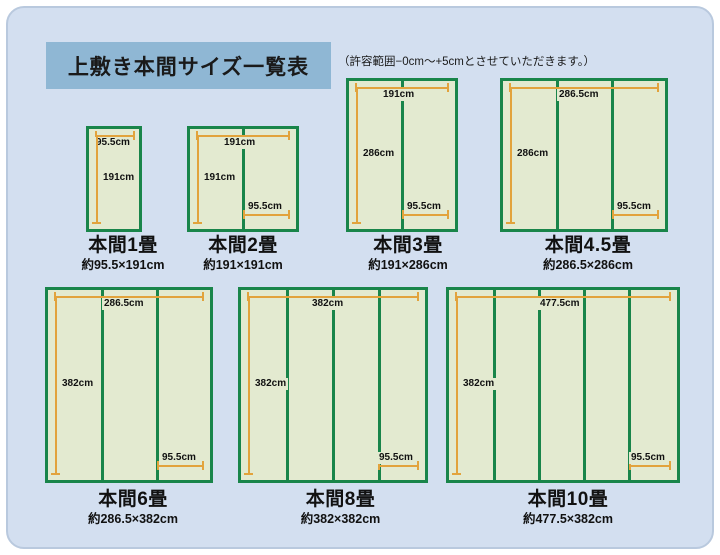  Describe the element at coordinates (408, 245) in the screenshot. I see `caption-name: 本間3畳` at that location.